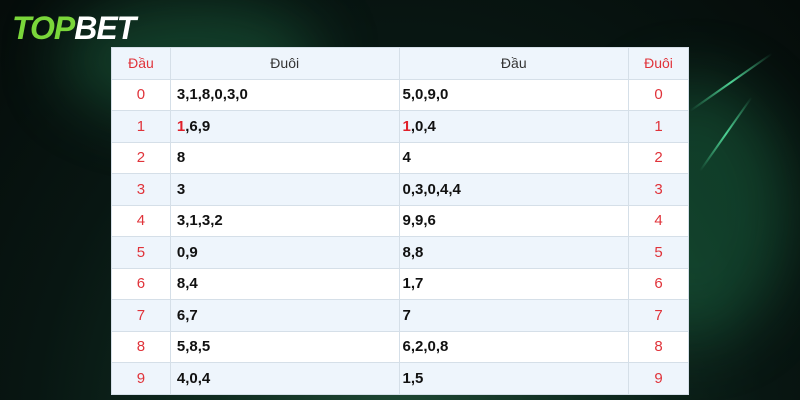 This screenshot has height=400, width=800. What do you see at coordinates (514, 283) in the screenshot?
I see `dau-cell: 1,7` at bounding box center [514, 283].